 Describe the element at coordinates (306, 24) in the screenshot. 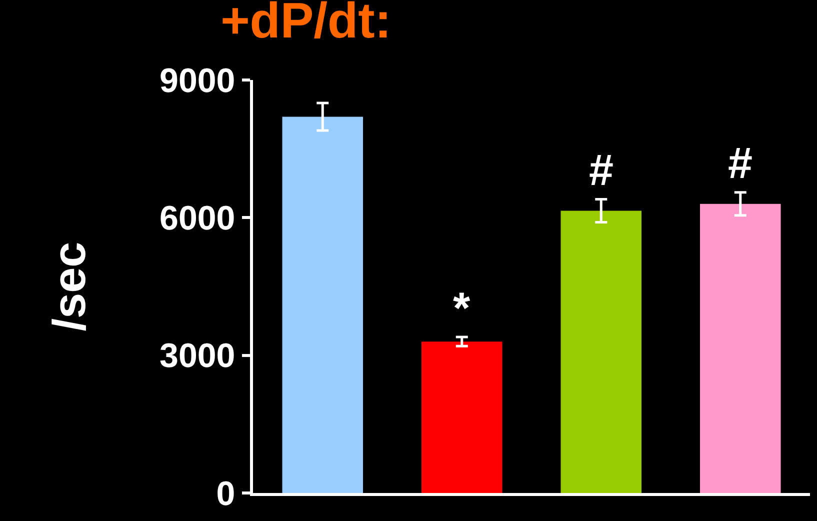

I see `chart-title: +dP/dt:` at that location.